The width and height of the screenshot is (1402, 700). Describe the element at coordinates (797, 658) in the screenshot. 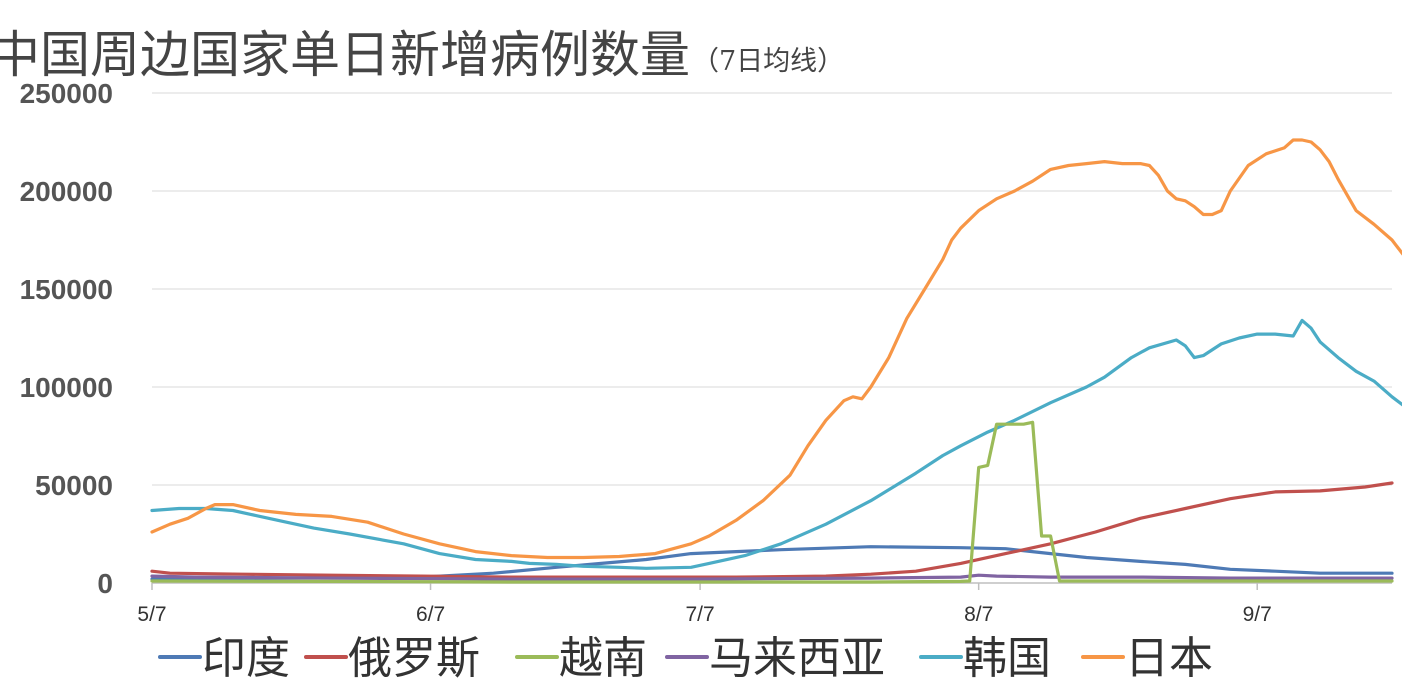

I see `legend-label-3: 马来西亚` at that location.